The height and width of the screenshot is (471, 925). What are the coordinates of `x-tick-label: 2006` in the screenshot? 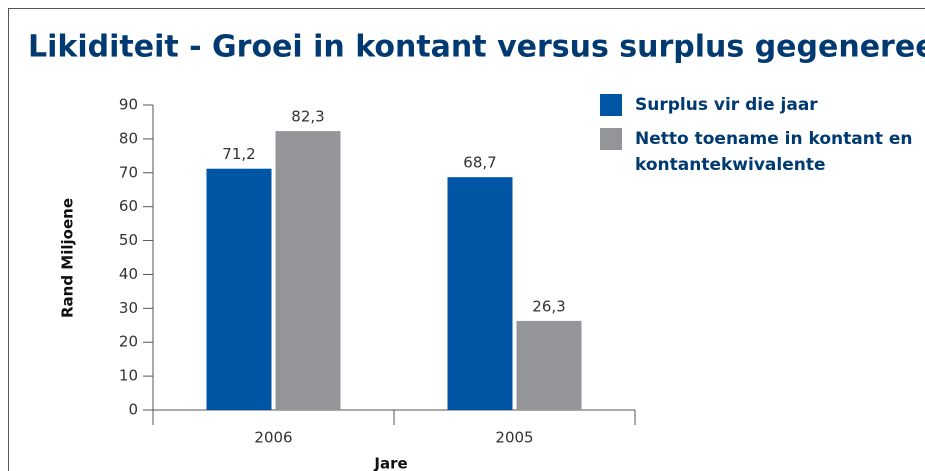 It's located at (273, 438).